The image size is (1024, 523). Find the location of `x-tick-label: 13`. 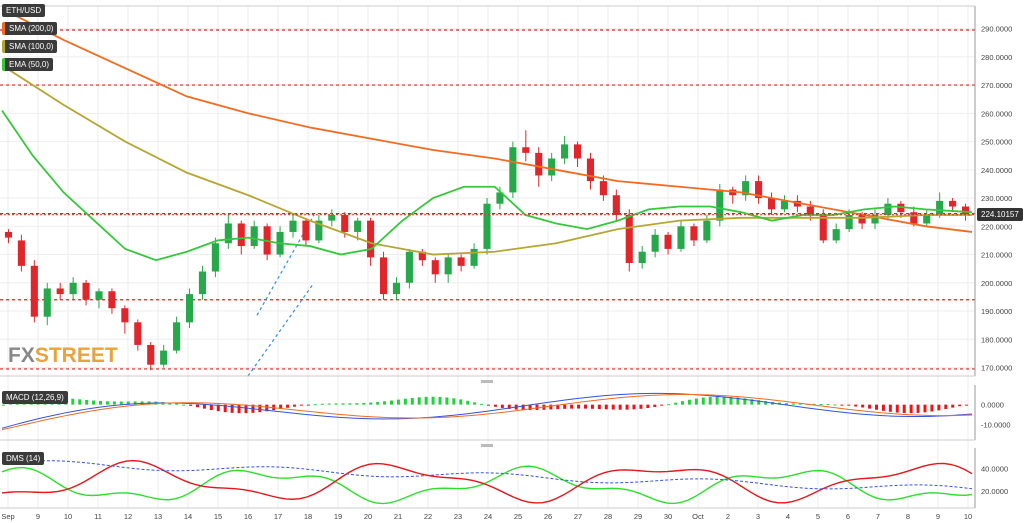

x-tick-label: 13 is located at coordinates (158, 516).